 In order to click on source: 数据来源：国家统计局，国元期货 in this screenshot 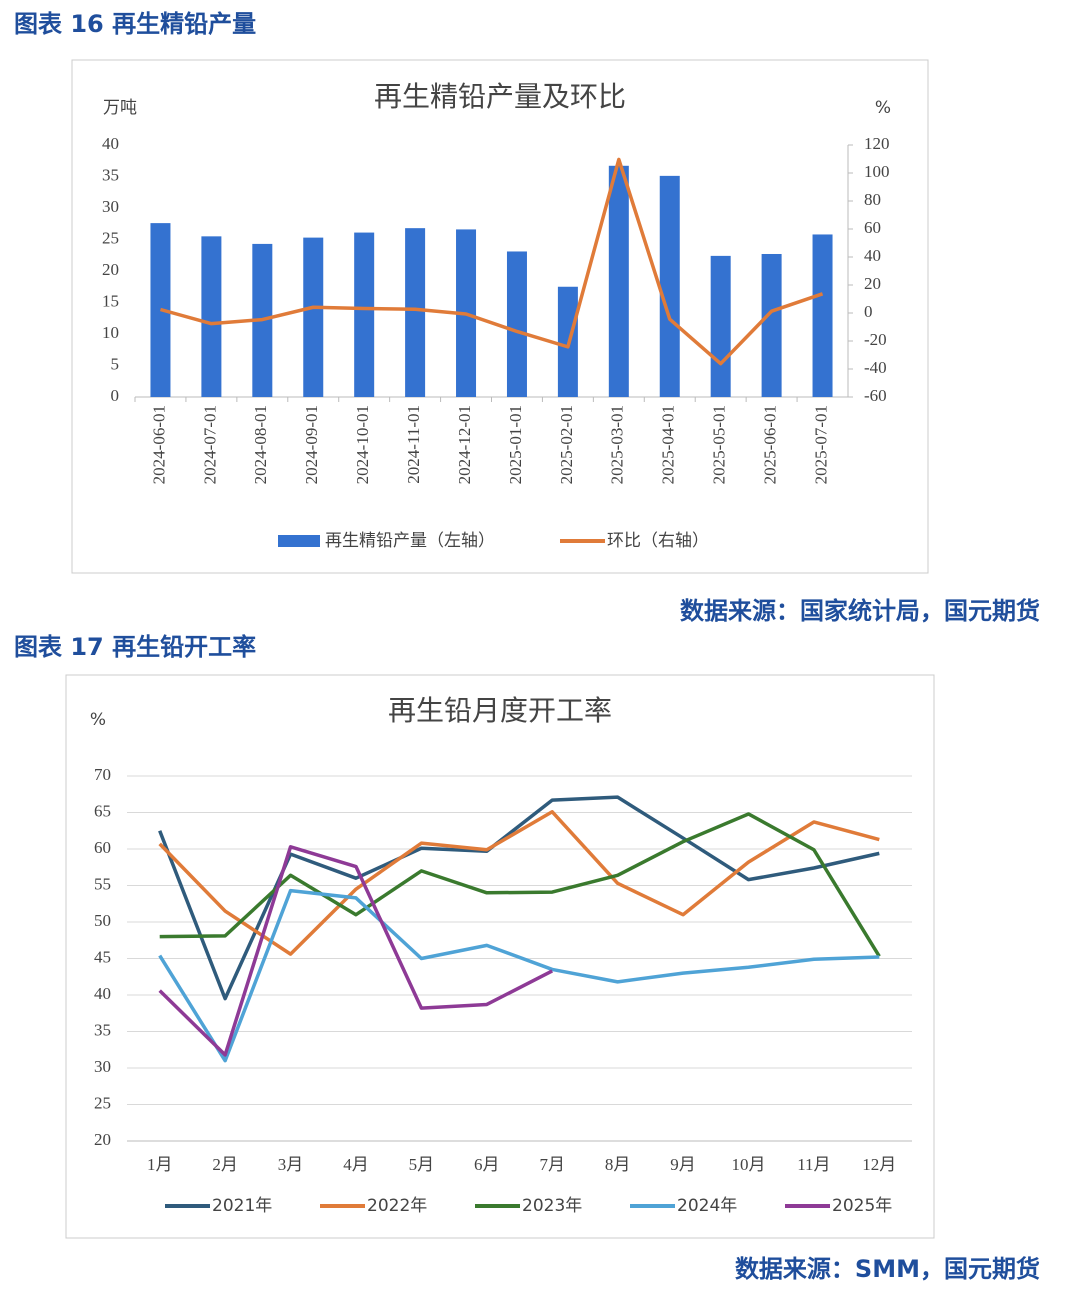, I will do `click(860, 611)`.